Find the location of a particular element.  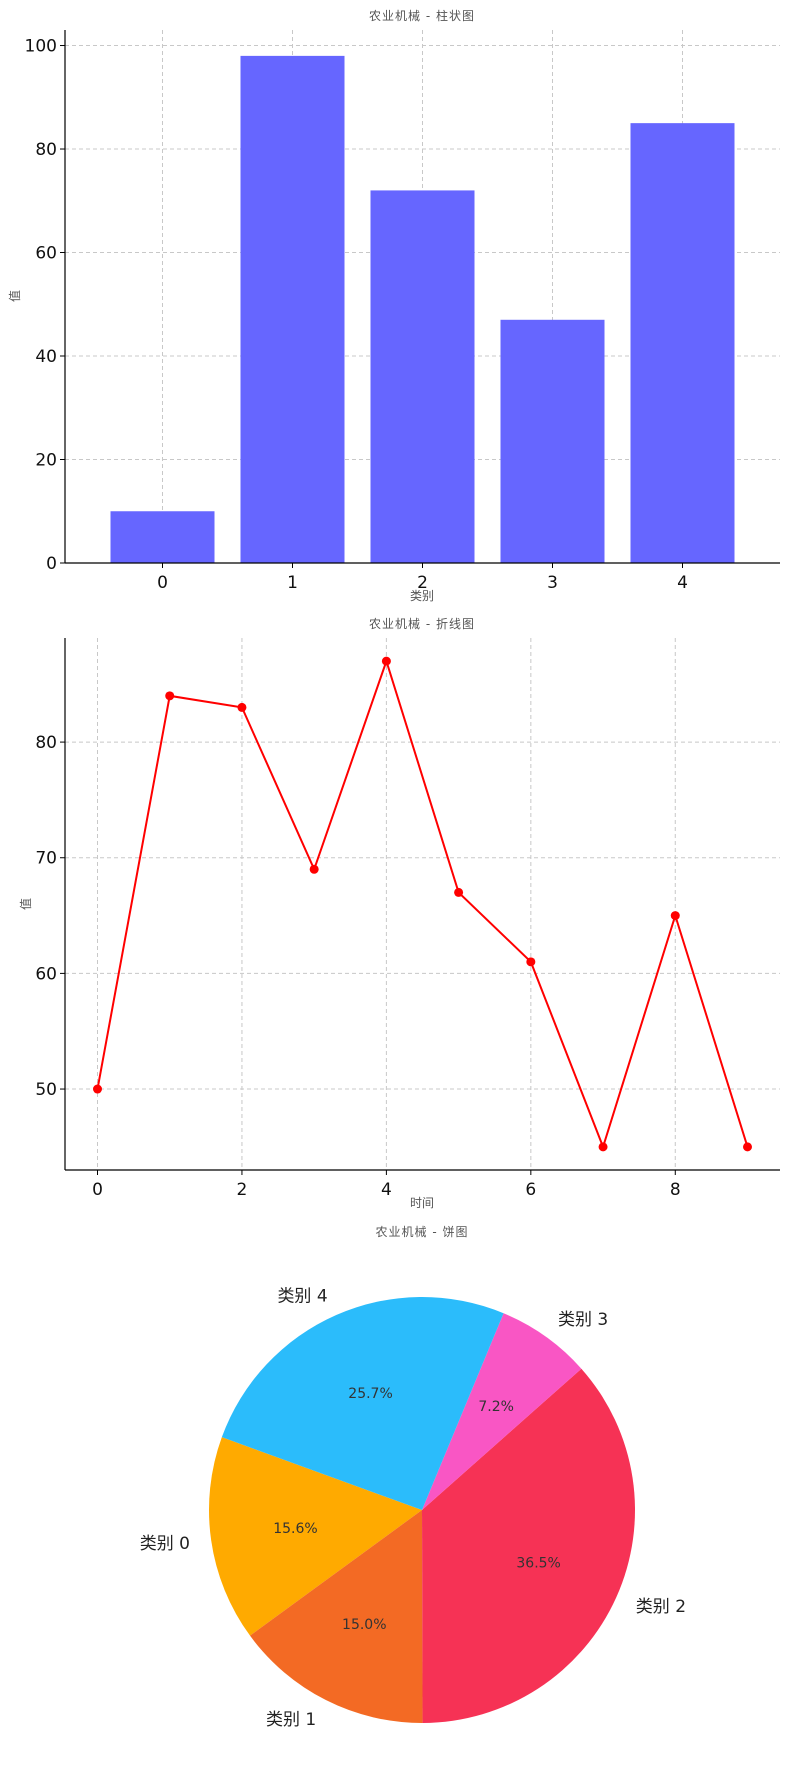

pie-slice-4-percent: 25.7% is located at coordinates (370, 1394).